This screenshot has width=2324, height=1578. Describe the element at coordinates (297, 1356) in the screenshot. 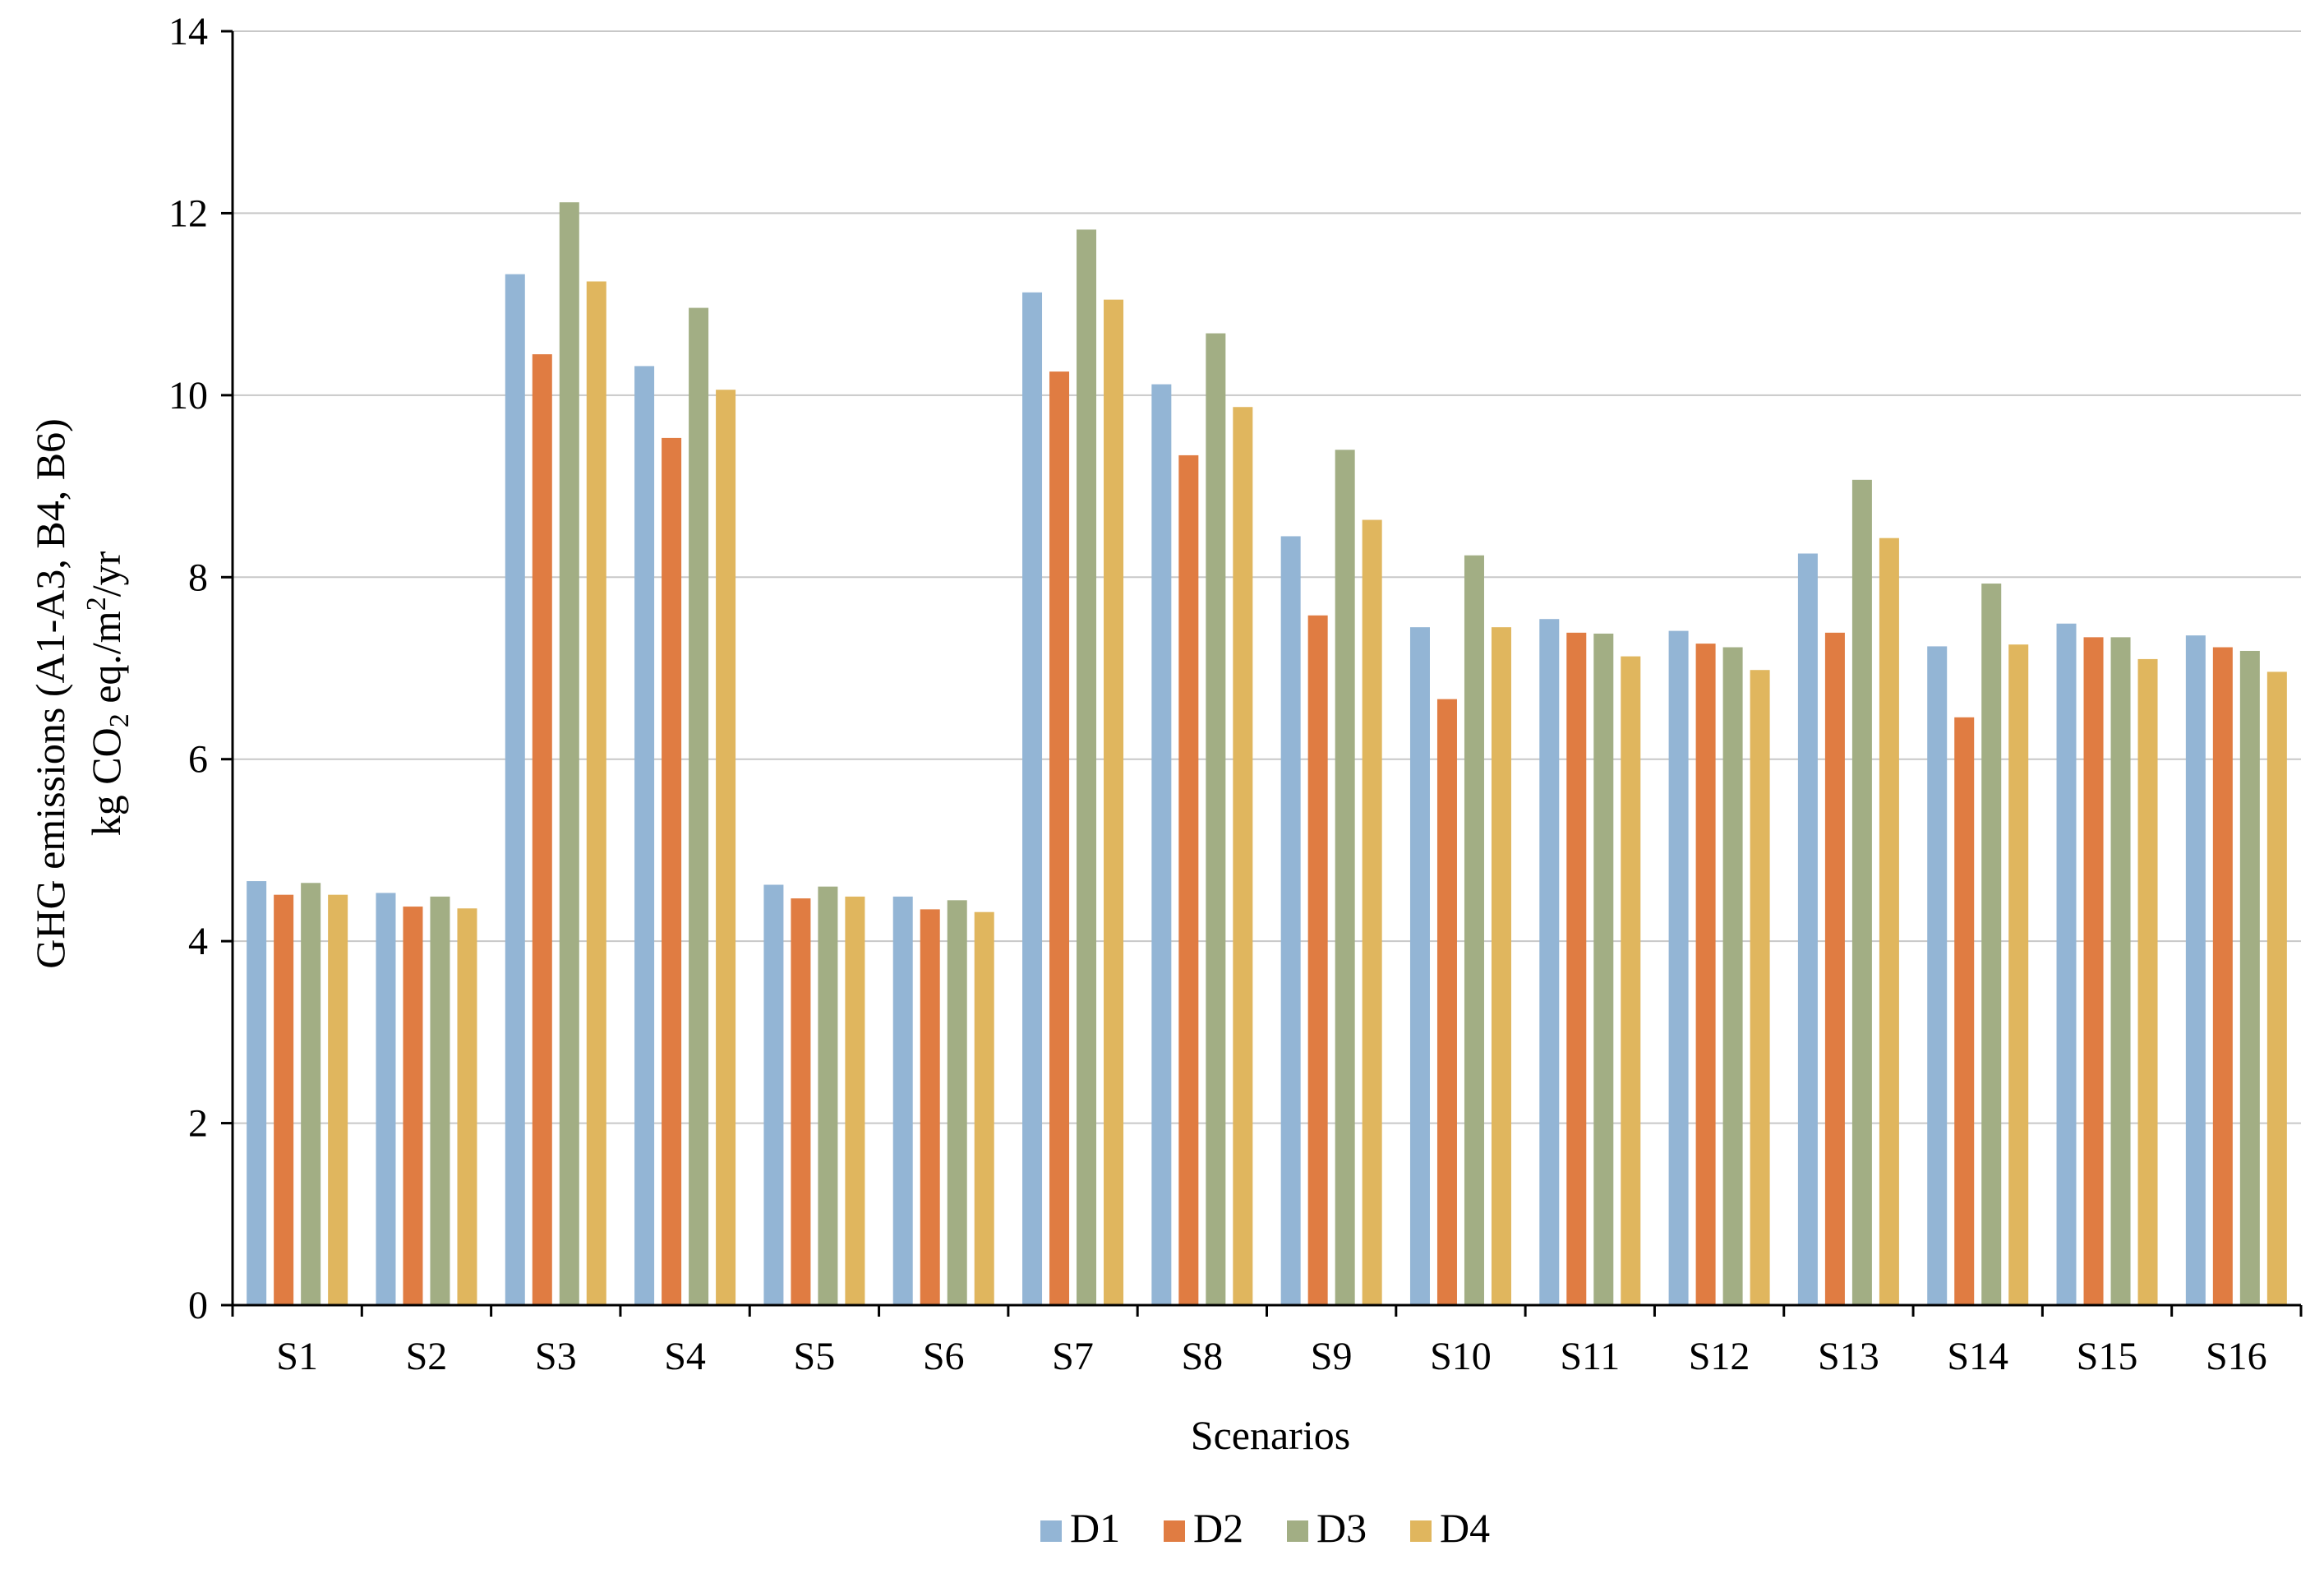

I see `x-tick-label: S1` at that location.